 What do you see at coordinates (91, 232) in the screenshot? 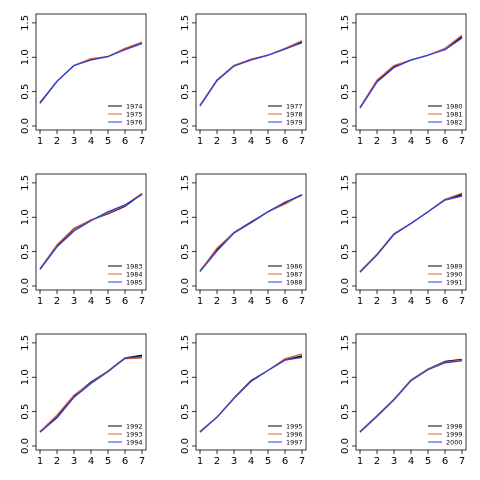
I see `series-line-1985` at bounding box center [91, 232].